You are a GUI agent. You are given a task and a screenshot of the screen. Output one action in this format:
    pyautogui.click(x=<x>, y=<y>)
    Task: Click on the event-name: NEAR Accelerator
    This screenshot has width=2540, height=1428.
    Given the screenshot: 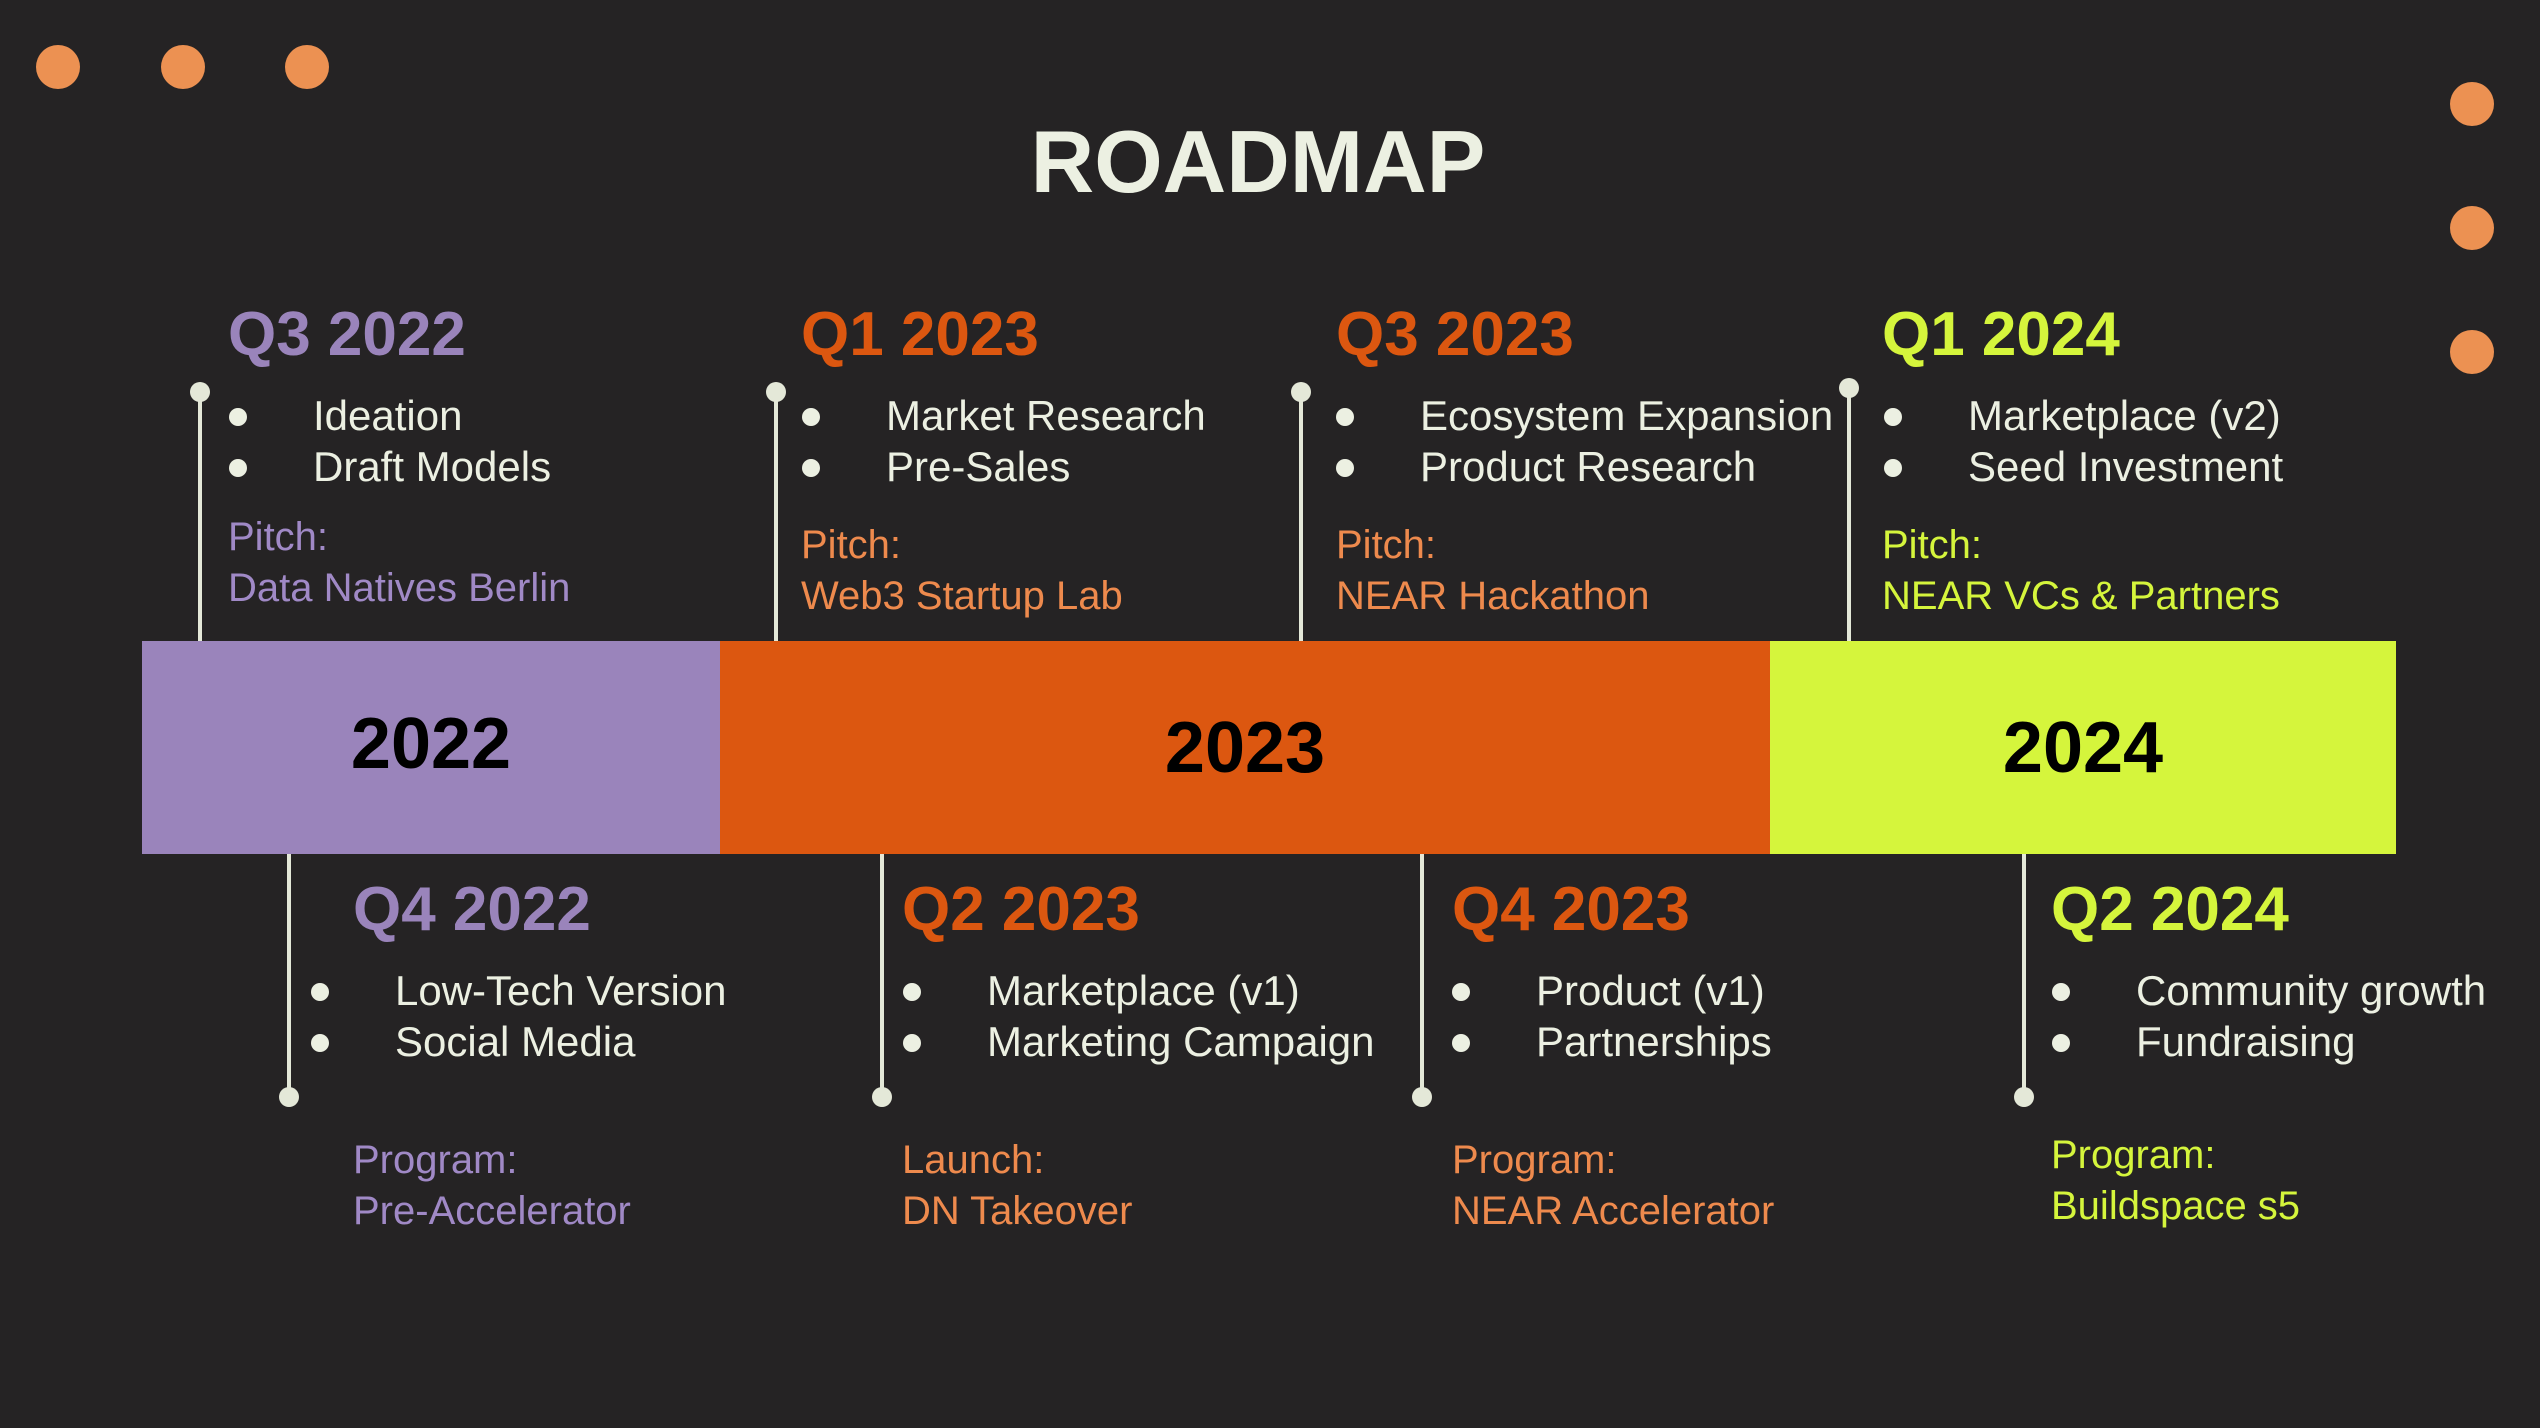 What is the action you would take?
    pyautogui.click(x=1613, y=1211)
    